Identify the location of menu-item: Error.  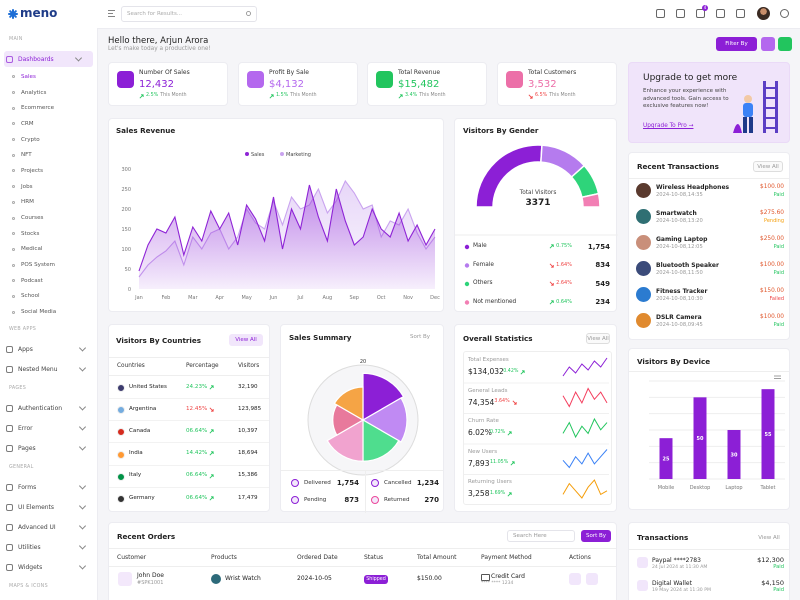
(48, 428).